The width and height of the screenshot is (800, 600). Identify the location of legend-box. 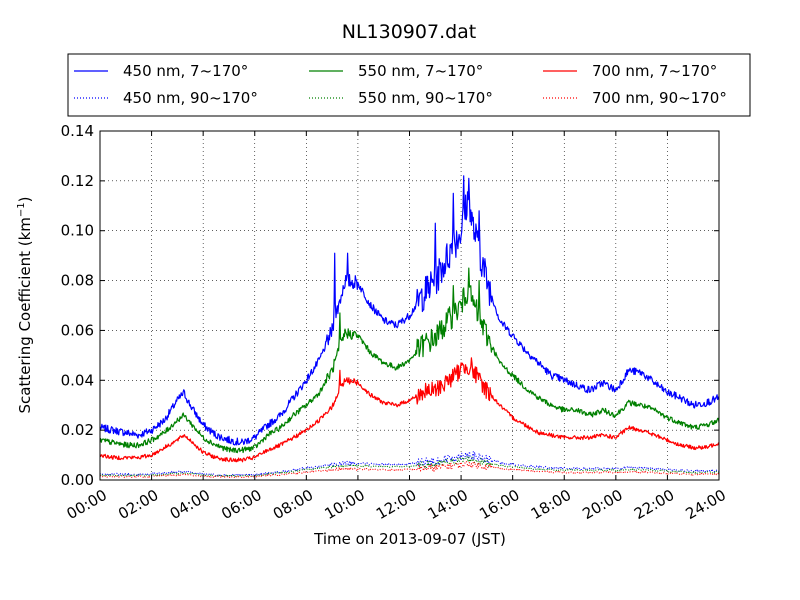
(409, 85).